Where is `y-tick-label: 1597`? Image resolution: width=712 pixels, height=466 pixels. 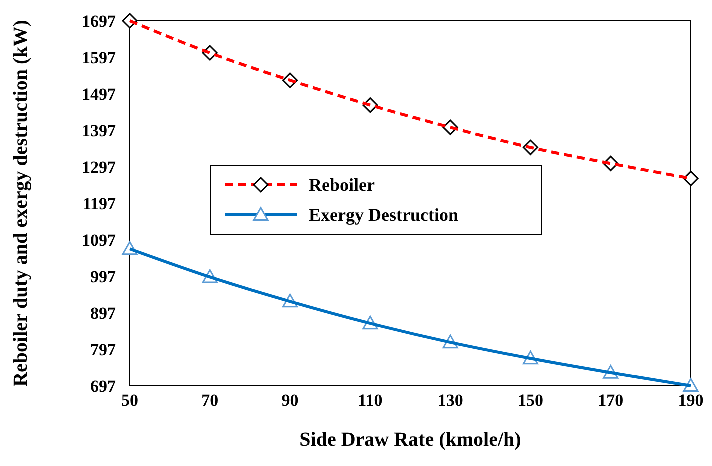
y-tick-label: 1597 is located at coordinates (99, 58).